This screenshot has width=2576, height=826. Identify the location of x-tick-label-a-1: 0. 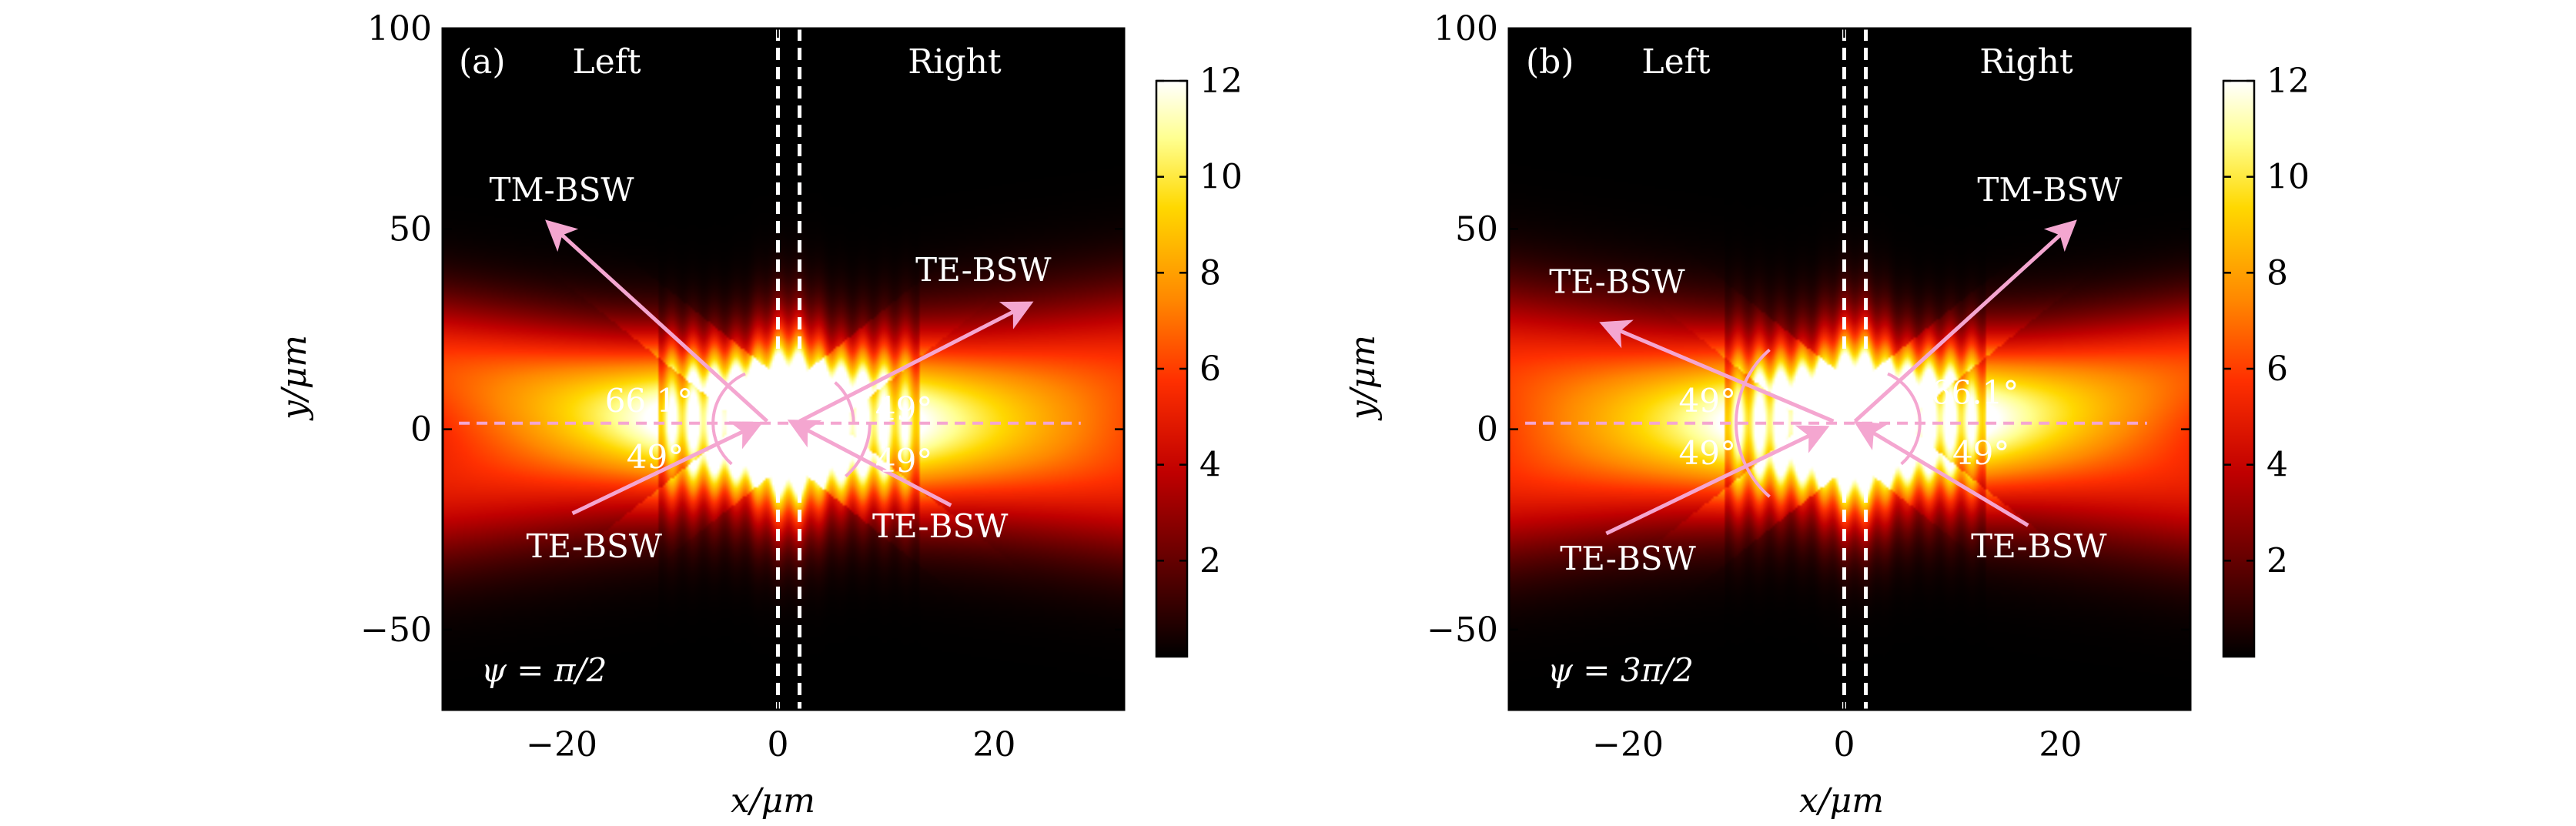
(777, 744).